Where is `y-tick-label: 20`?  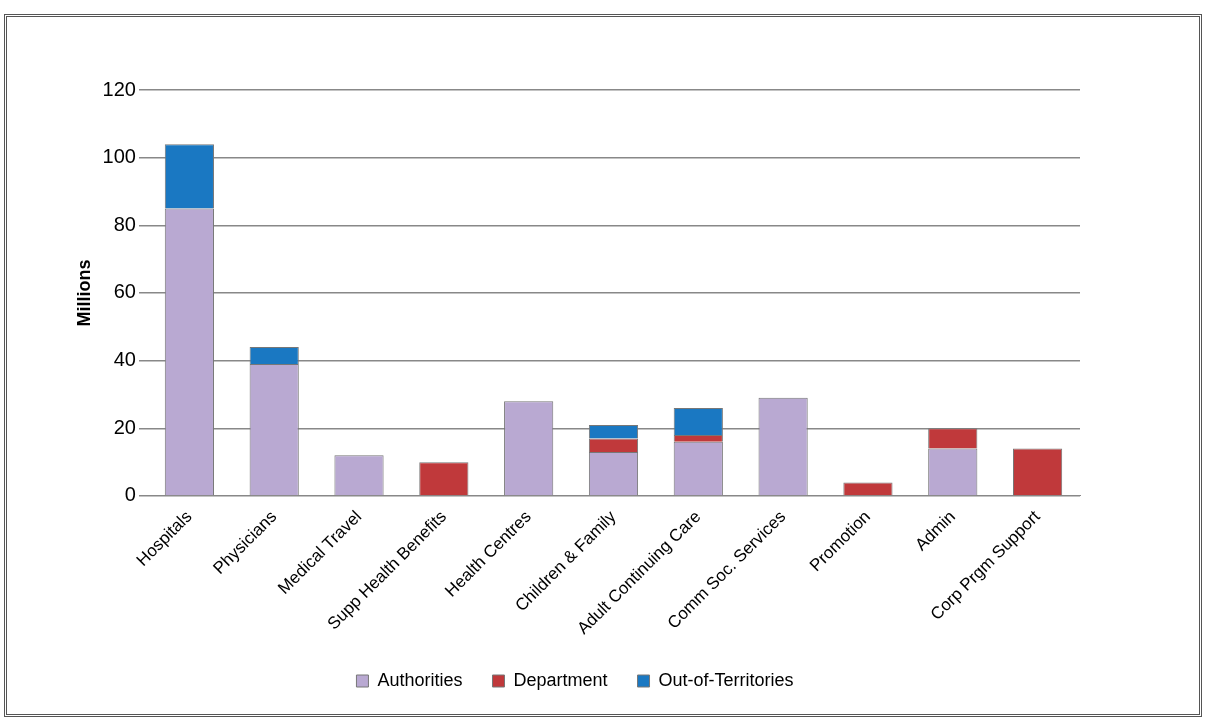 y-tick-label: 20 is located at coordinates (124, 426).